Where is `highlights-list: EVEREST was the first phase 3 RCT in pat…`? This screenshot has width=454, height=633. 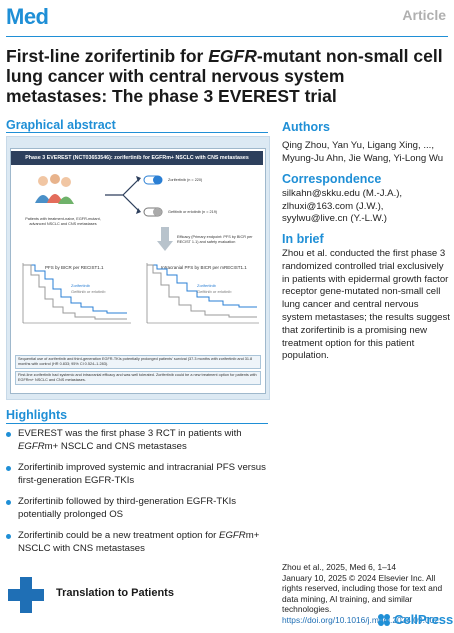 highlights-list: EVEREST was the first phase 3 RCT in pat… is located at coordinates (139, 491).